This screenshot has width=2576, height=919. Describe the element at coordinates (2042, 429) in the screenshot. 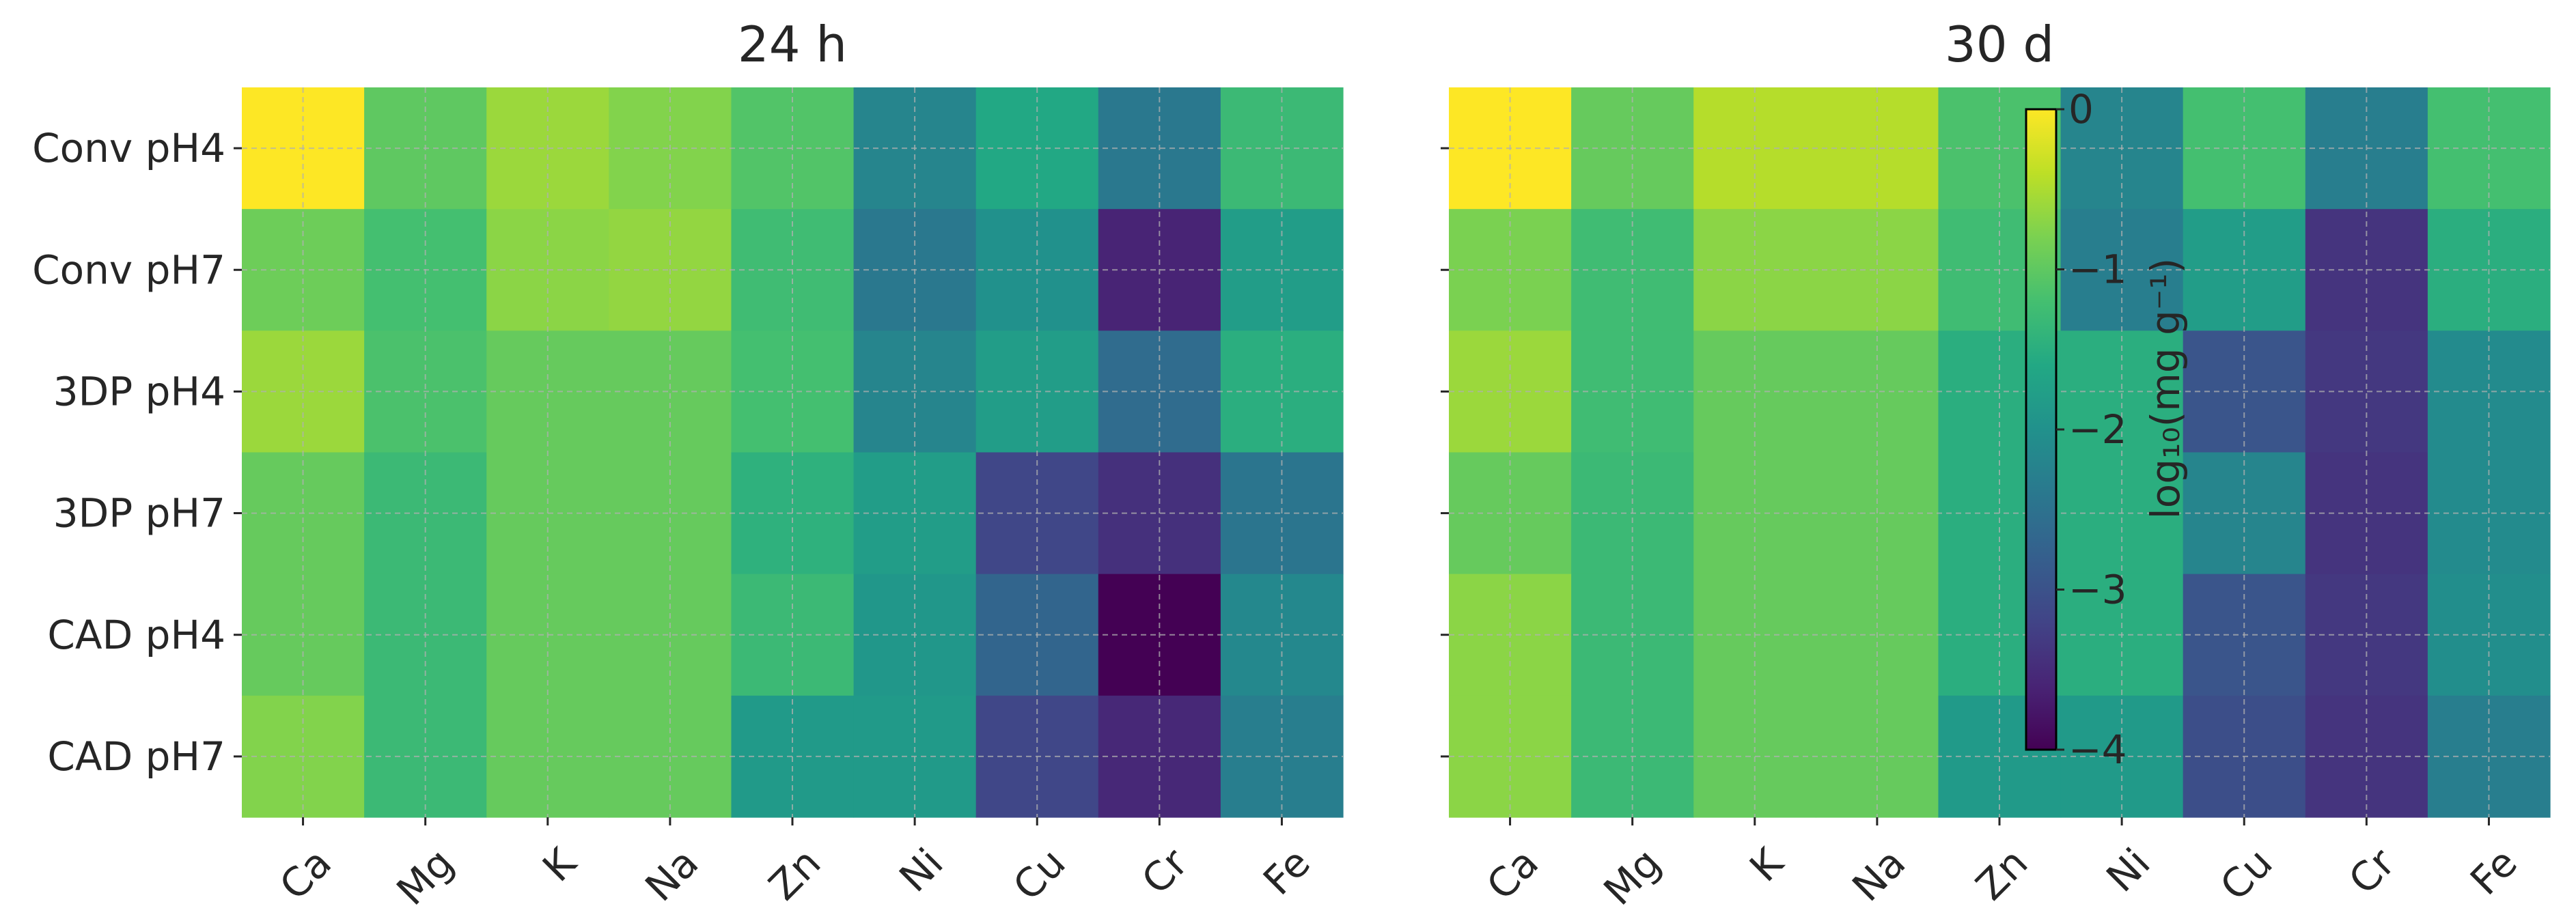

I see `colorbar-gradient` at that location.